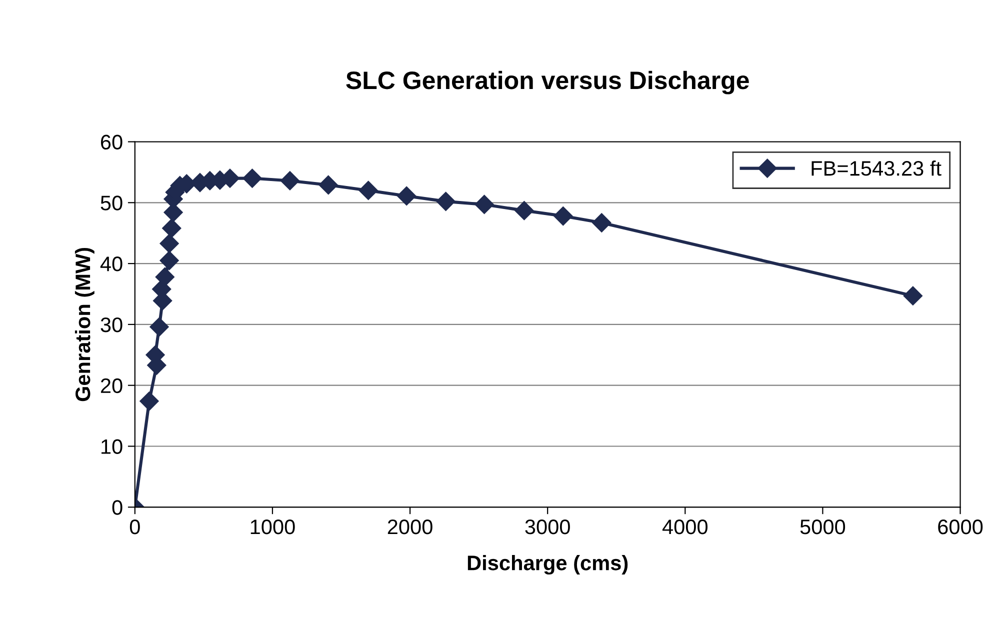 The width and height of the screenshot is (992, 630). I want to click on x-tick-label: 0, so click(135, 527).